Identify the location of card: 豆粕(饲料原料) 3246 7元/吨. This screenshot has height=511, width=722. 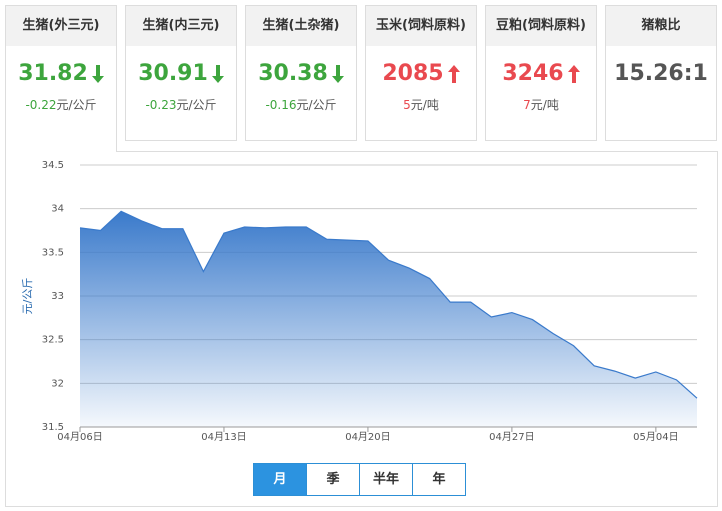
(541, 73).